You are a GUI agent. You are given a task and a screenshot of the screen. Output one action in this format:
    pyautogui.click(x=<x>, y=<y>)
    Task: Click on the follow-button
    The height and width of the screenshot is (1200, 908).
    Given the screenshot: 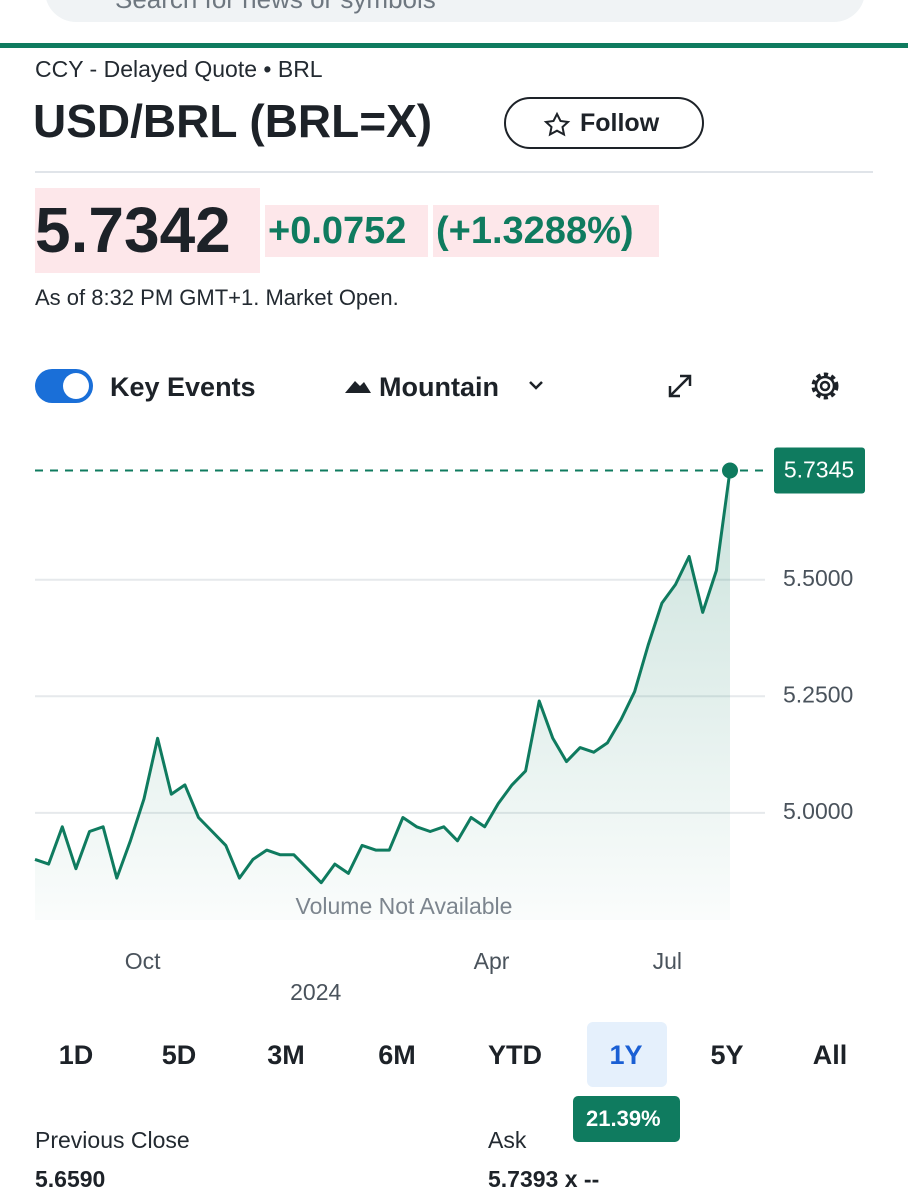 What is the action you would take?
    pyautogui.click(x=604, y=123)
    